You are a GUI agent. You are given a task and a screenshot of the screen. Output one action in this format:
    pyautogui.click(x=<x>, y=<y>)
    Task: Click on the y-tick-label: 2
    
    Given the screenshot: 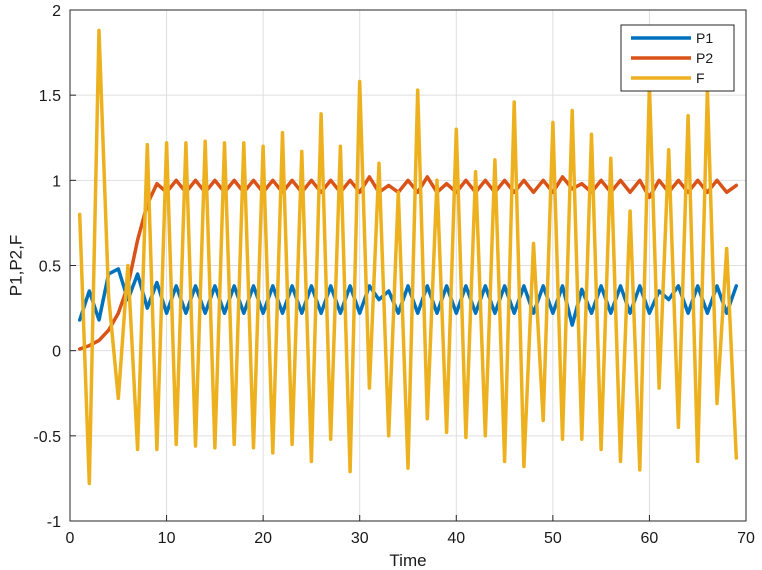 What is the action you would take?
    pyautogui.click(x=56, y=11)
    